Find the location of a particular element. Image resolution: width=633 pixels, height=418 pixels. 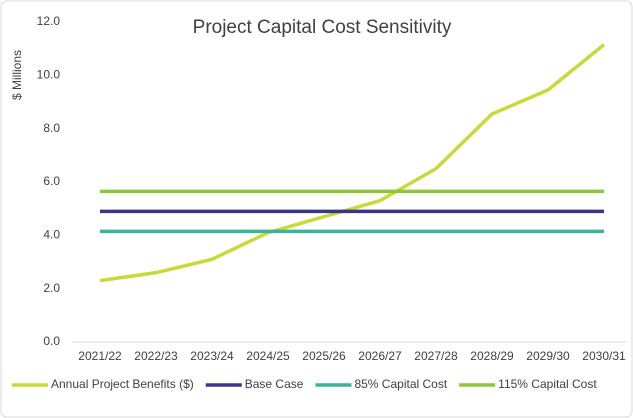

x-tick-label: 2025/26 is located at coordinates (324, 356).